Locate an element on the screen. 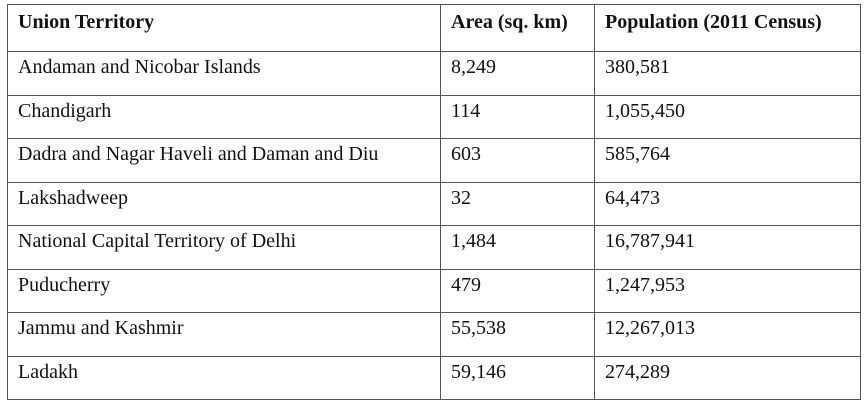 The width and height of the screenshot is (867, 413). table-cell: 1,484 is located at coordinates (517, 247).